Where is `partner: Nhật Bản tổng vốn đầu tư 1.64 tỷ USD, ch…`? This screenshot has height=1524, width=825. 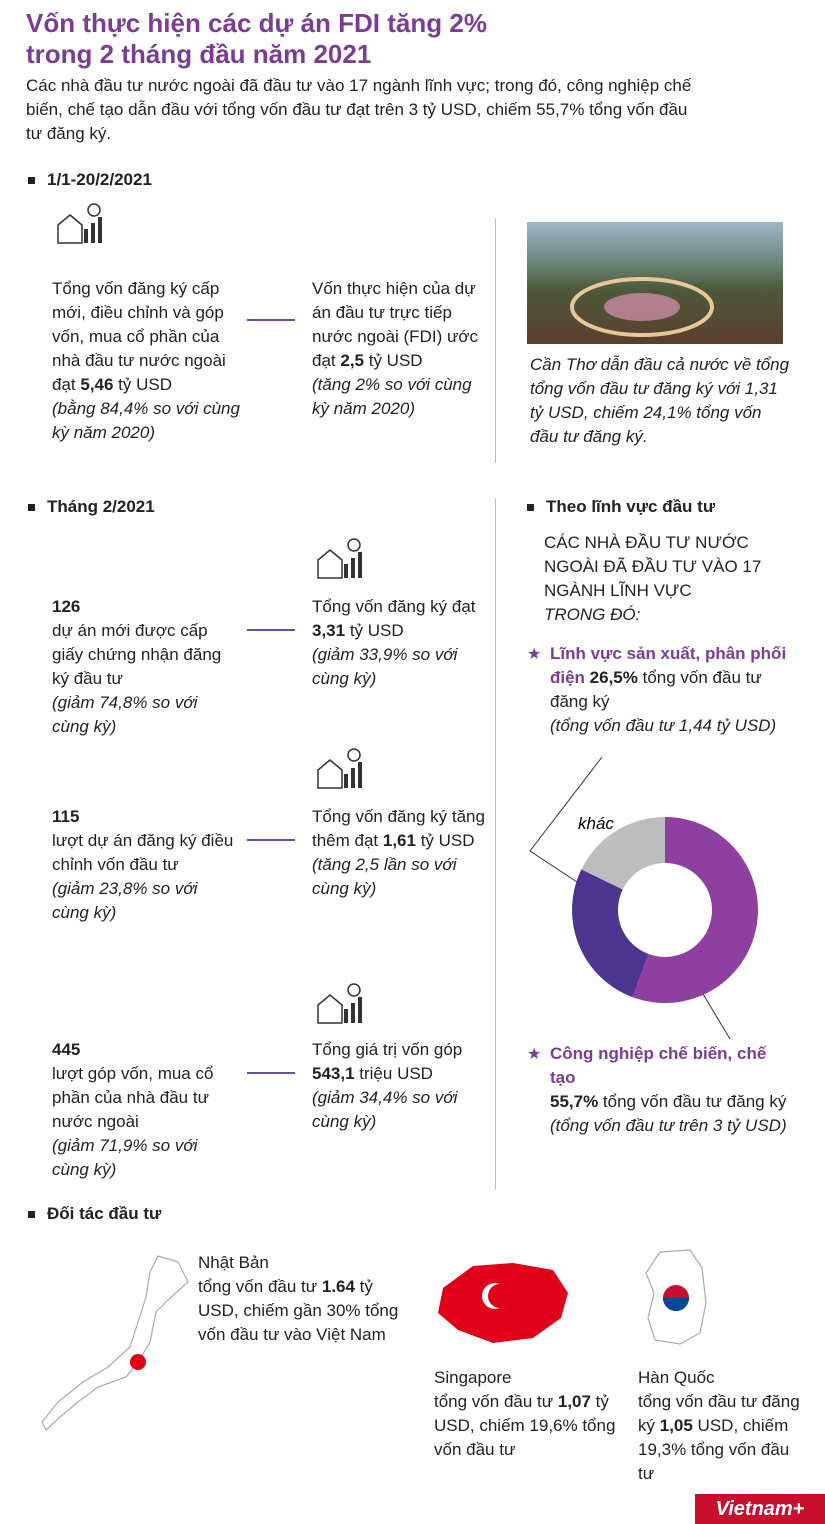
partner: Nhật Bản tổng vốn đầu tư 1.64 tỷ USD, ch… is located at coordinates (303, 1299).